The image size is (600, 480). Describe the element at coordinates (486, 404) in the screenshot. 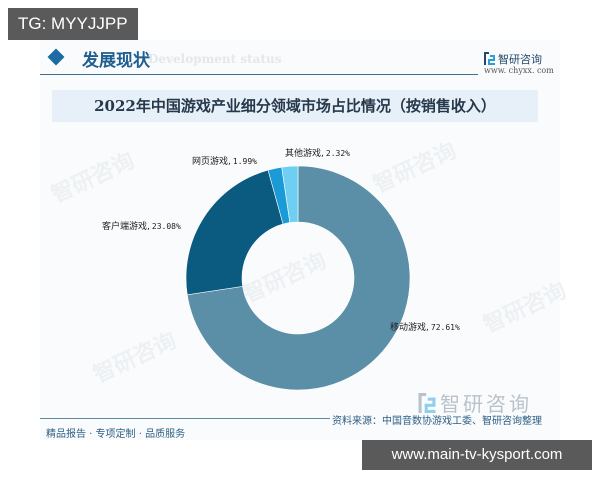

I see `footer-brand-name: 智研咨询` at that location.